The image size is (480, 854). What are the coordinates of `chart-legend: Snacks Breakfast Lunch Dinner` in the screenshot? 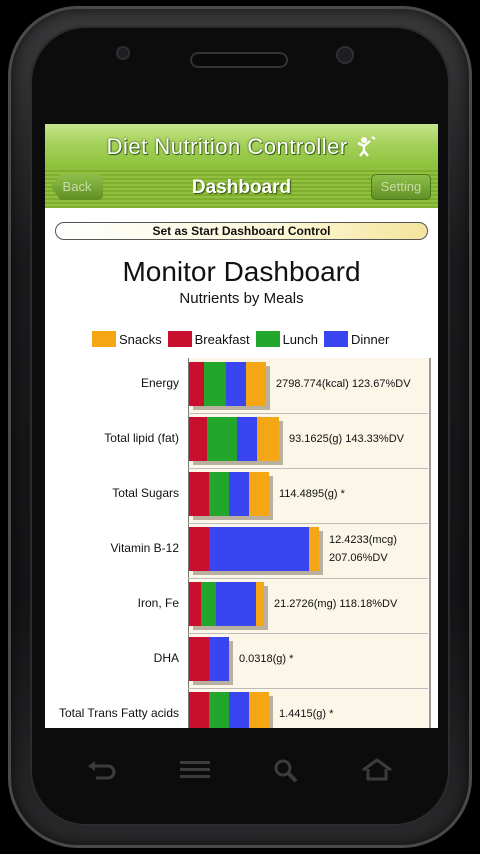 It's located at (243, 339).